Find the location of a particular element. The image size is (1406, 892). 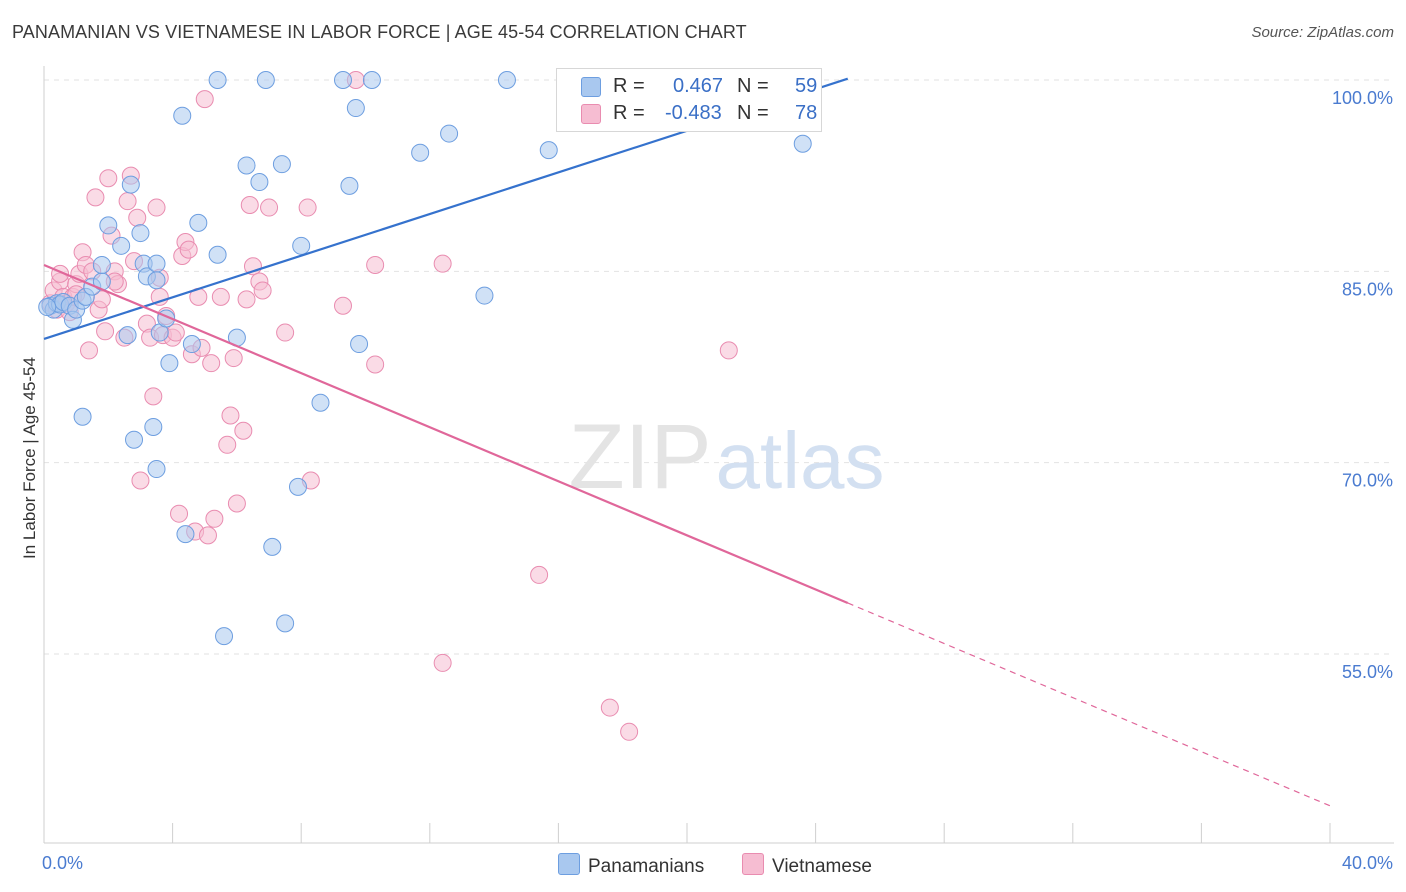

bottom-legend-label: Vietnamese is located at coordinates (822, 866).